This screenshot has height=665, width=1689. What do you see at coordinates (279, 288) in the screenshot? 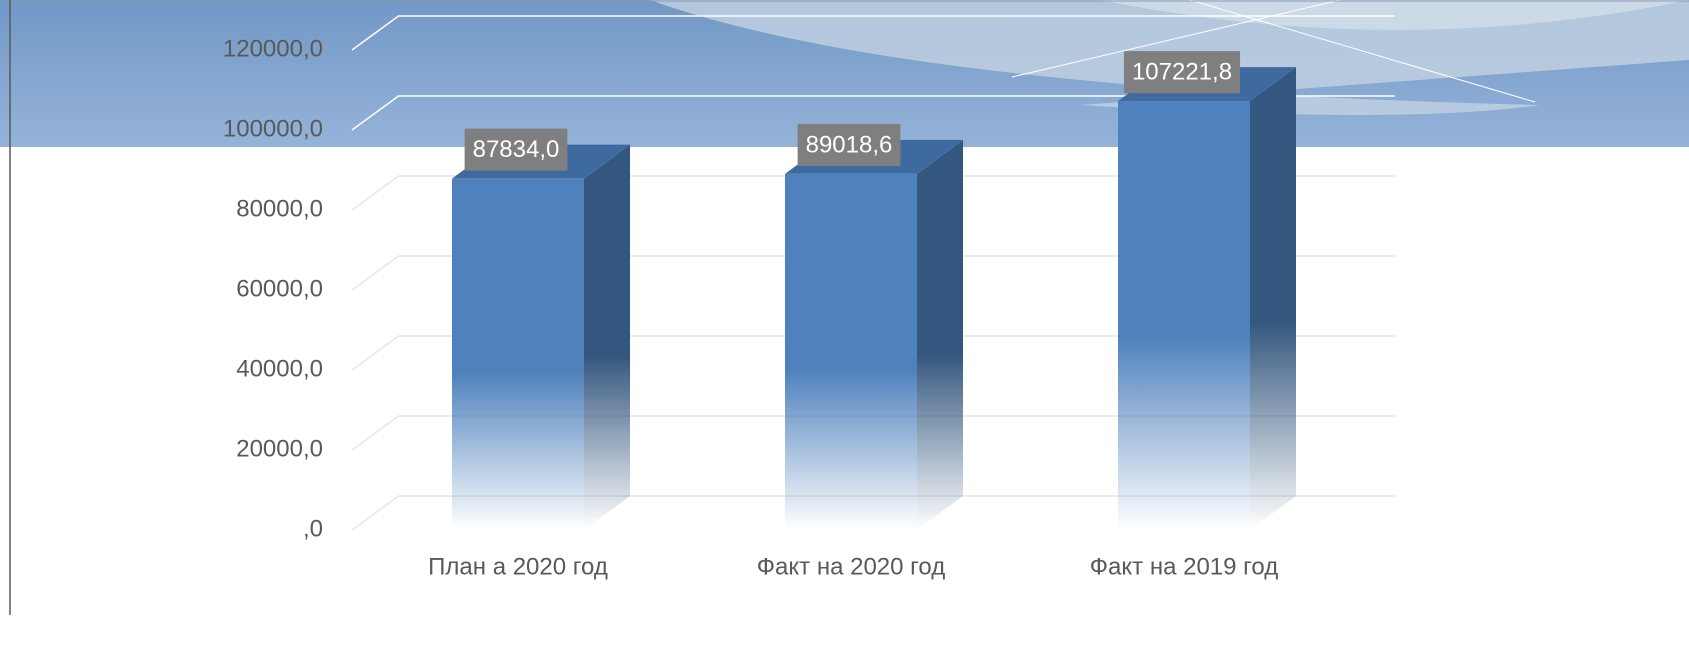
I see `y-tick-label: 60000,0` at bounding box center [279, 288].